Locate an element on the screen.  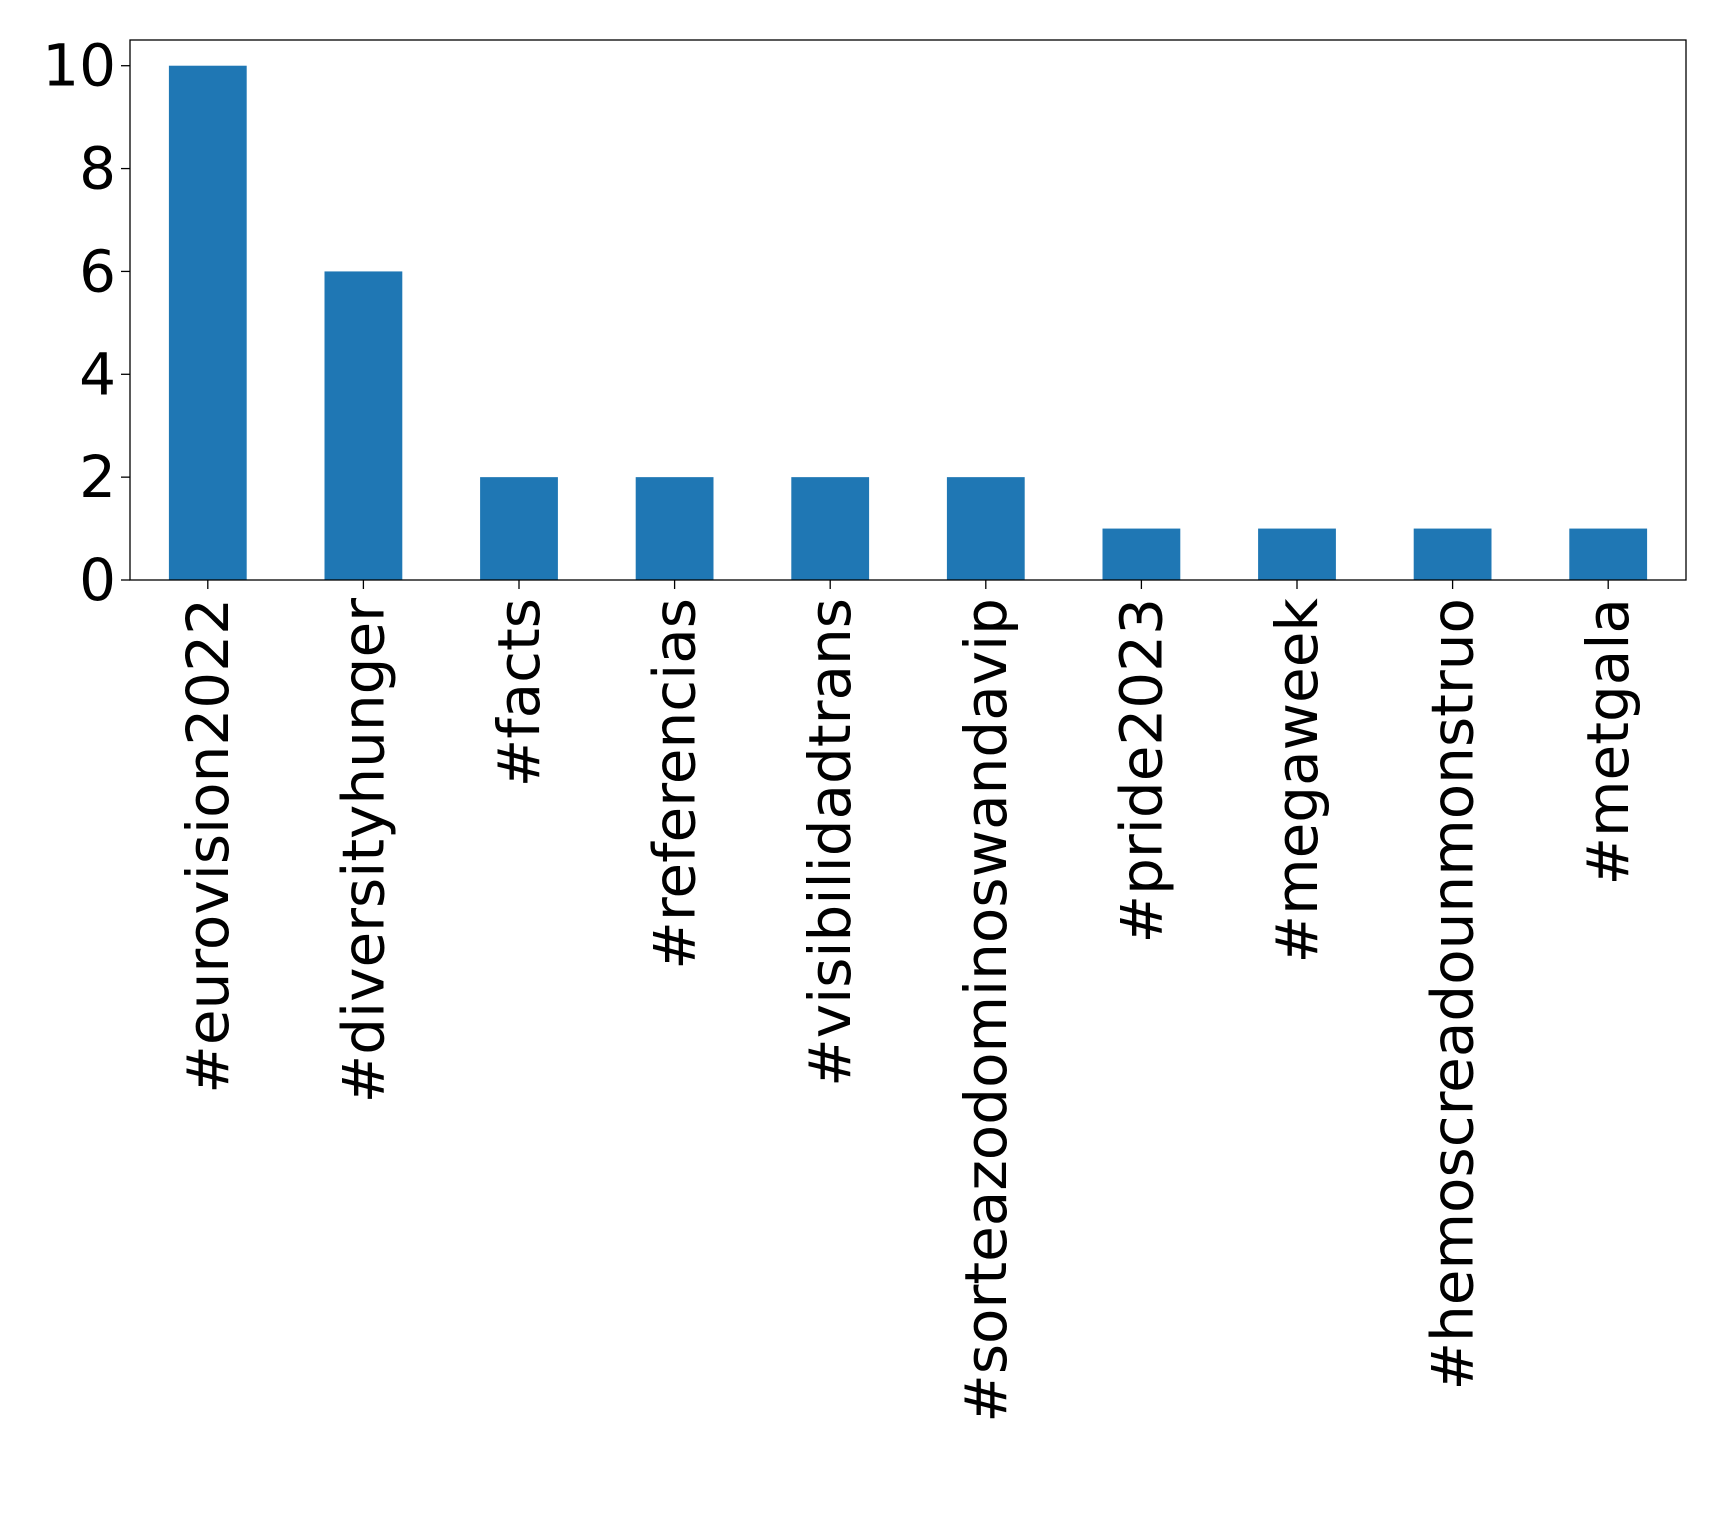
y-tick-label: 6 is located at coordinates (97, 271).